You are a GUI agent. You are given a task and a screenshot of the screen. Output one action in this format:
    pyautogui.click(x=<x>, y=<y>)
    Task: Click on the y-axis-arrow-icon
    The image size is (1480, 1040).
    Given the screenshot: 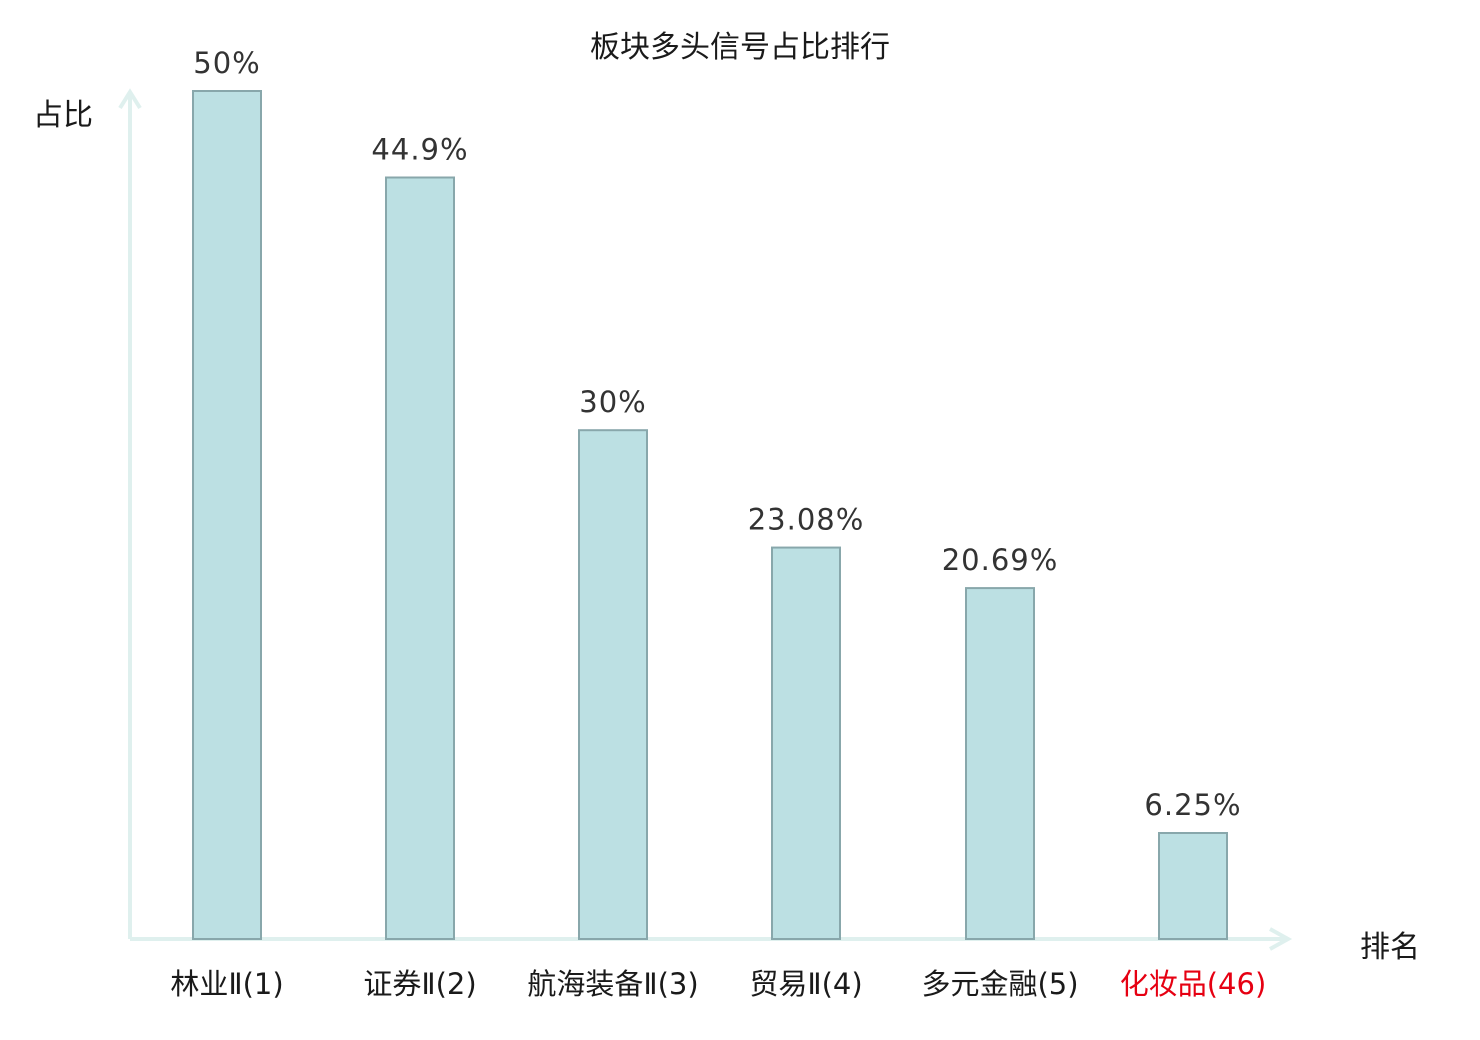 What is the action you would take?
    pyautogui.click(x=130, y=99)
    